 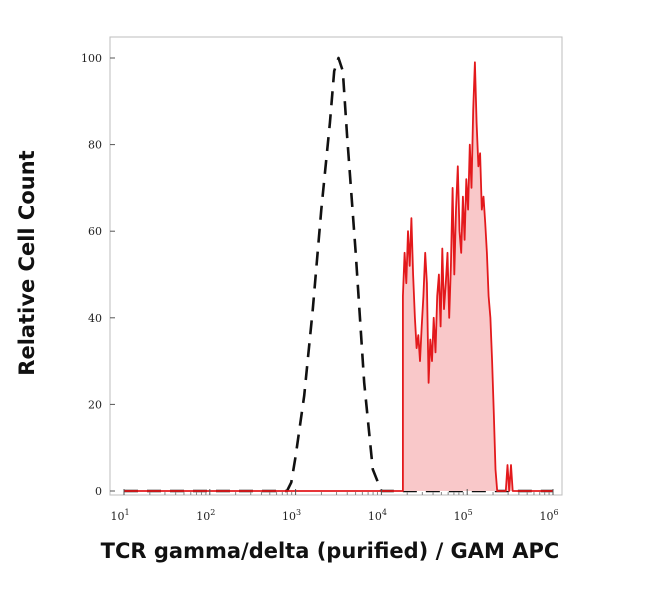 What do you see at coordinates (98, 491) in the screenshot?
I see `y-tick-label: 0` at bounding box center [98, 491].